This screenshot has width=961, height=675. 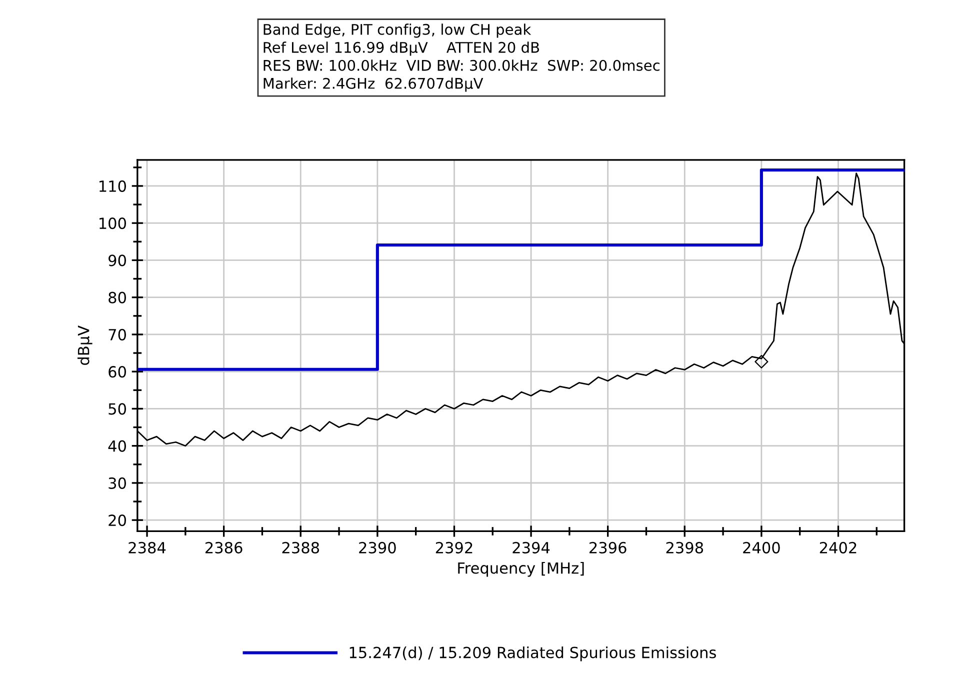 I want to click on x-tick-label: 2398, so click(x=685, y=548).